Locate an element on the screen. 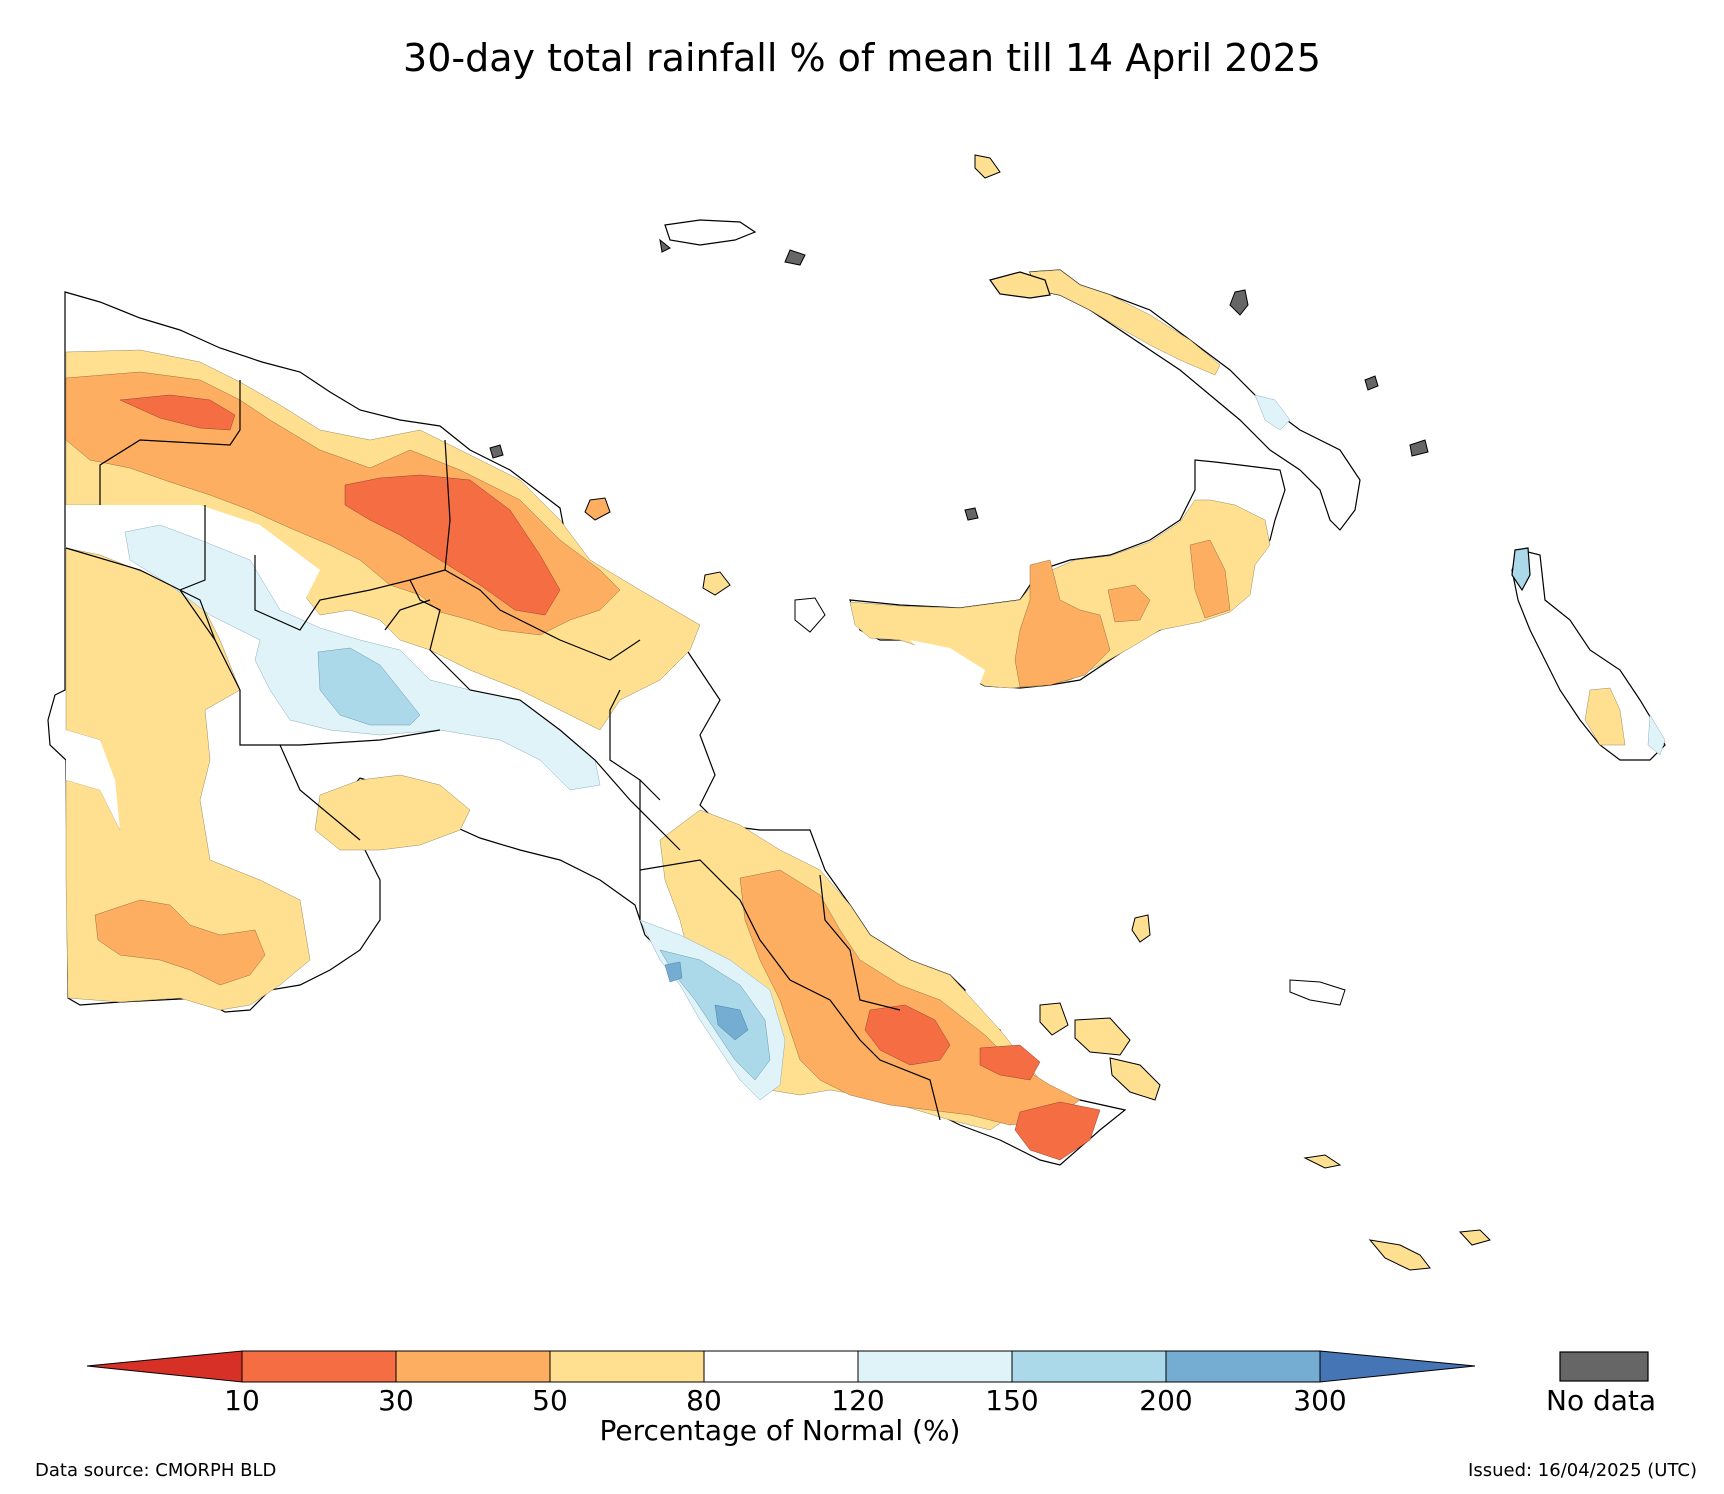 The width and height of the screenshot is (1724, 1494). new-ireland is located at coordinates (1175, 400).